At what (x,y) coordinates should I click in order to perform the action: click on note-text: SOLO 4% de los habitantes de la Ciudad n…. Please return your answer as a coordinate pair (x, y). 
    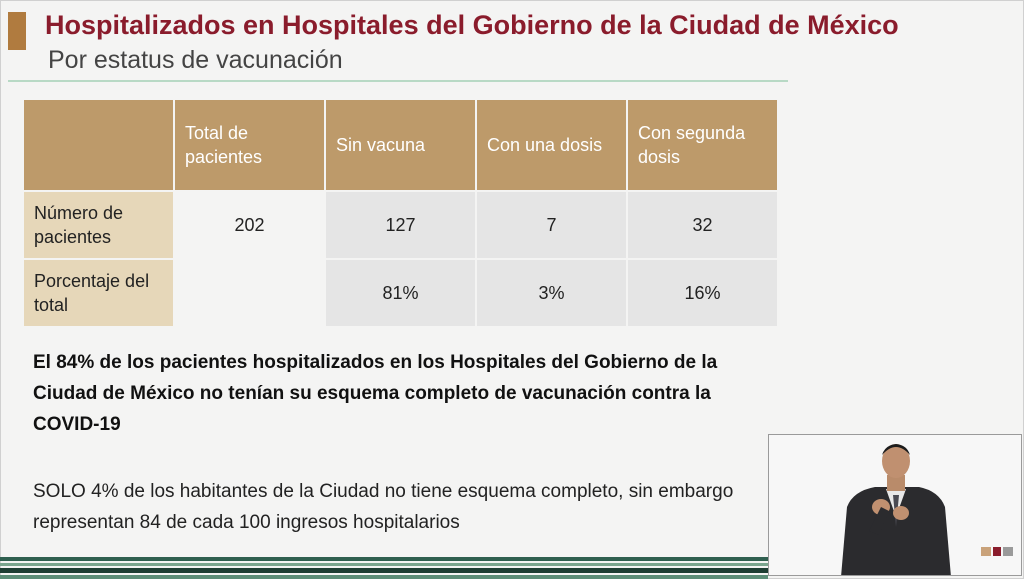
    Looking at the image, I should click on (383, 507).